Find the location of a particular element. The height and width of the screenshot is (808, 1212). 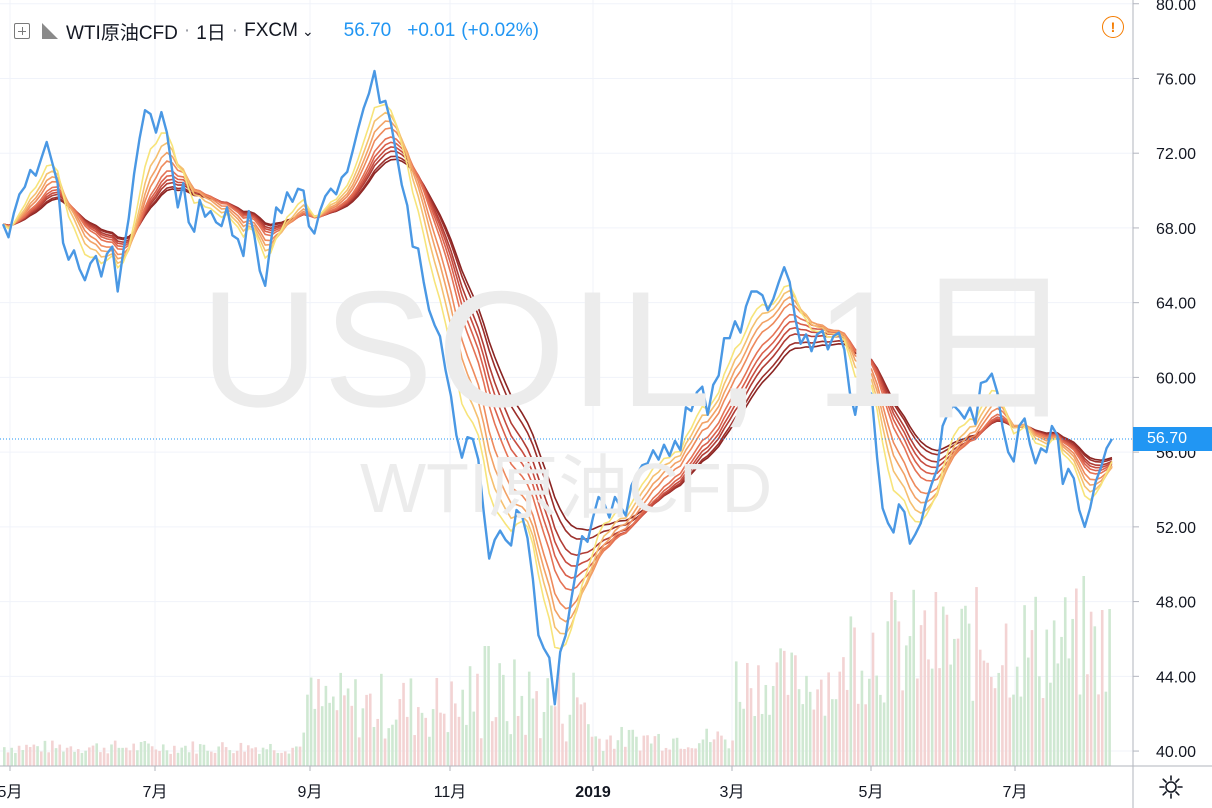

legend-interval: 1日 is located at coordinates (211, 33).